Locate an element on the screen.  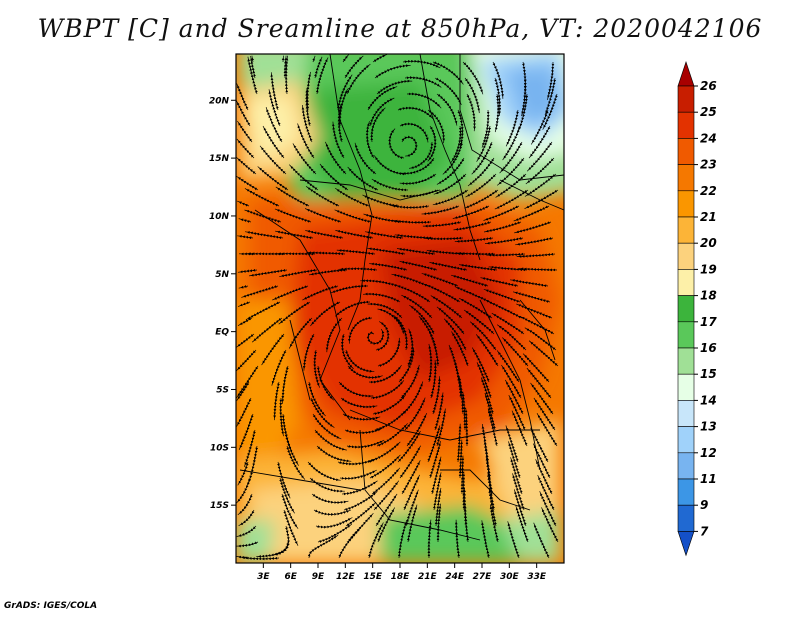
x-tick-label: 18E is located at coordinates (401, 577).